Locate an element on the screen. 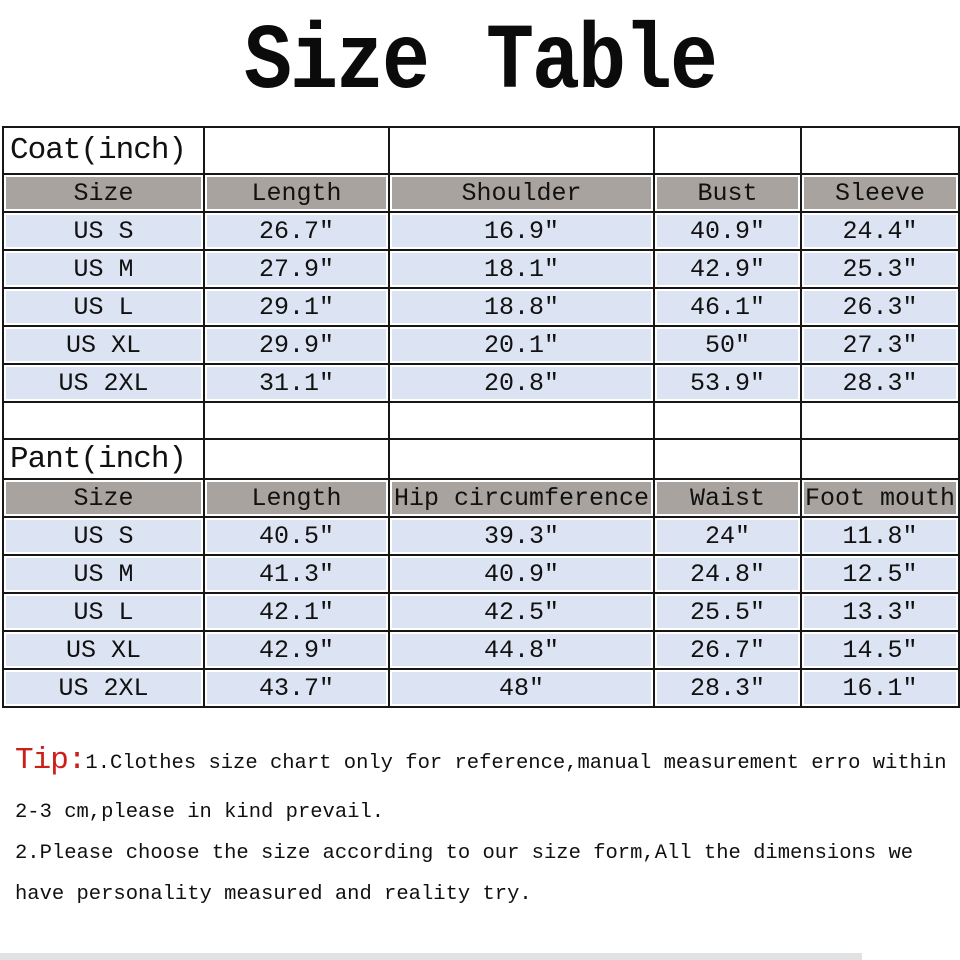  pant-section-row: Pant(inch) is located at coordinates (481, 459).